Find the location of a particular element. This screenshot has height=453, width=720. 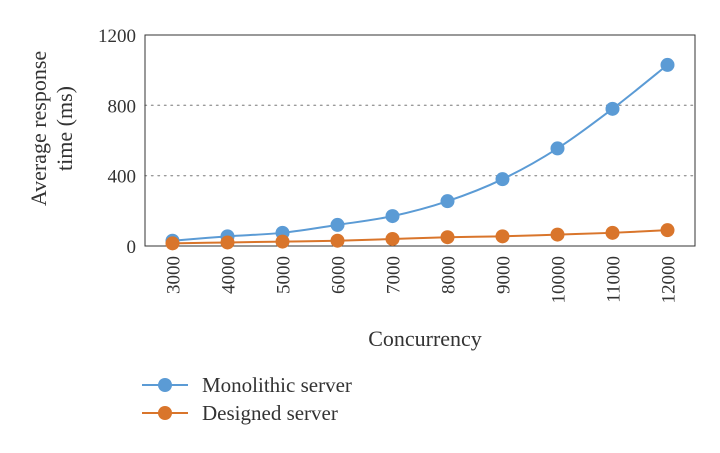

y-axis-title-line: time (ms) is located at coordinates (64, 128).